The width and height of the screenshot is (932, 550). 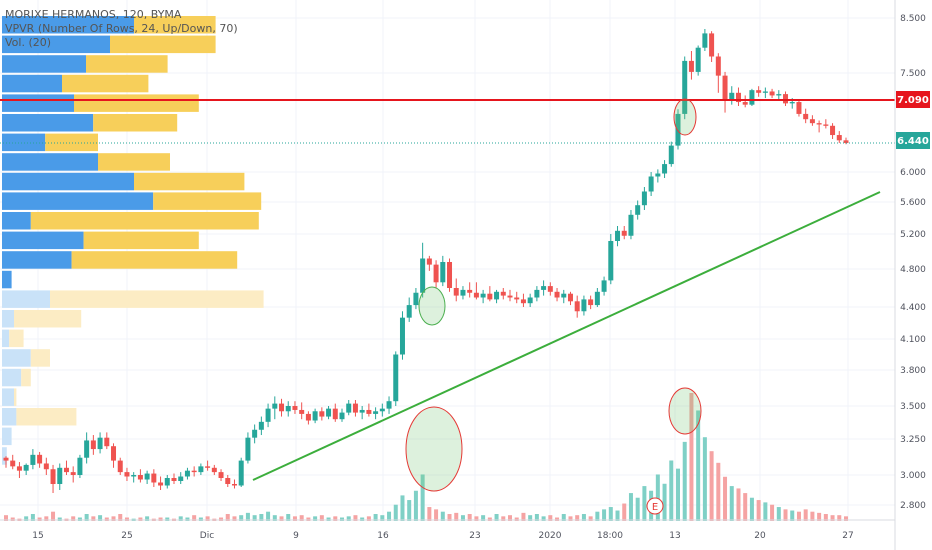 What do you see at coordinates (434, 449) in the screenshot?
I see `highlight-circle-volume-spike` at bounding box center [434, 449].